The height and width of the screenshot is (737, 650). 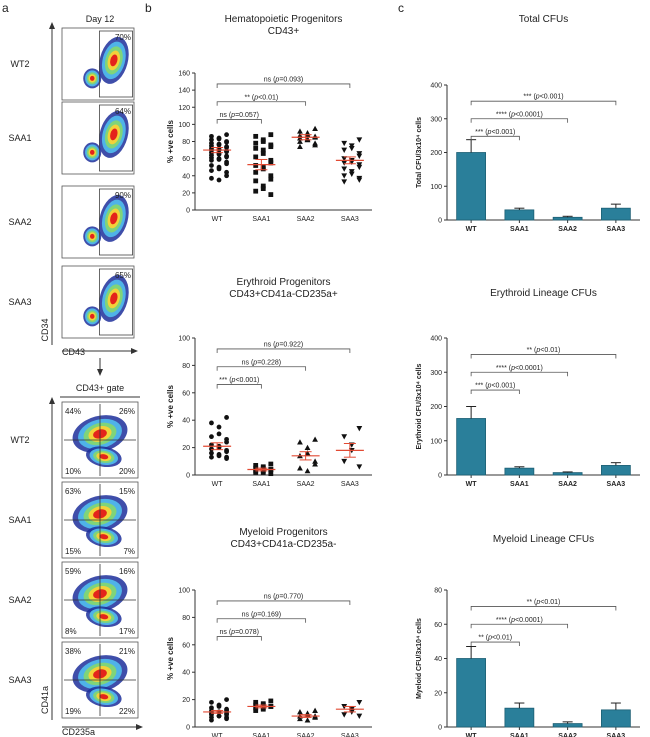 What do you see at coordinates (284, 19) in the screenshot?
I see `chart-title: Hematopoietic Progenitors` at bounding box center [284, 19].